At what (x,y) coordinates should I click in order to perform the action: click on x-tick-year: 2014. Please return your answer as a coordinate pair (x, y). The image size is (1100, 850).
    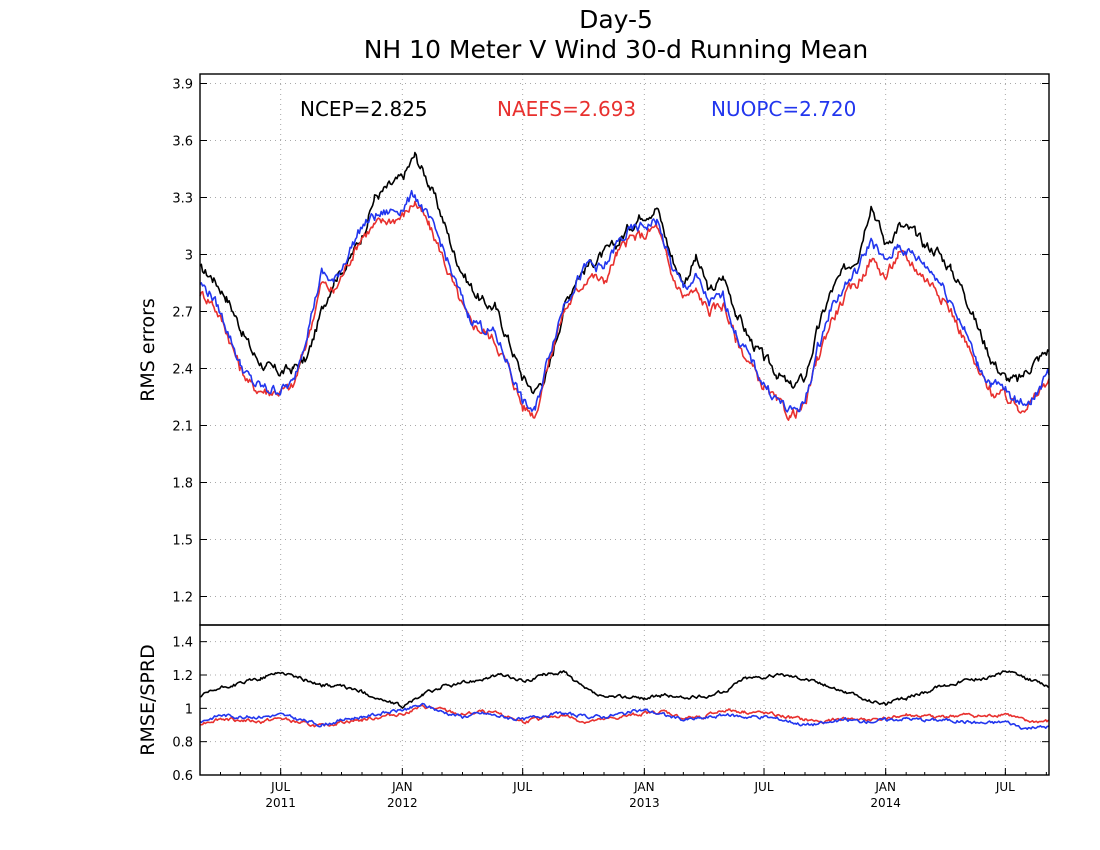
    Looking at the image, I should click on (885, 803).